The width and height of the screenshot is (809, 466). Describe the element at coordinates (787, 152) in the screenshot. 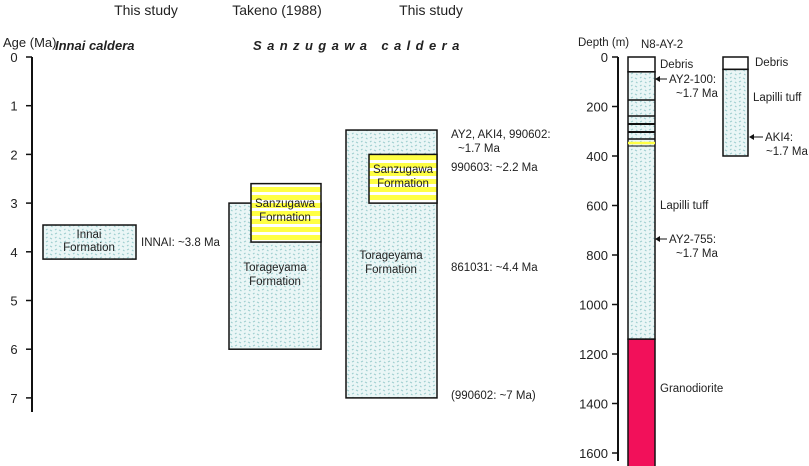

I see `aki4-label-2: ~1.7 Ma` at that location.